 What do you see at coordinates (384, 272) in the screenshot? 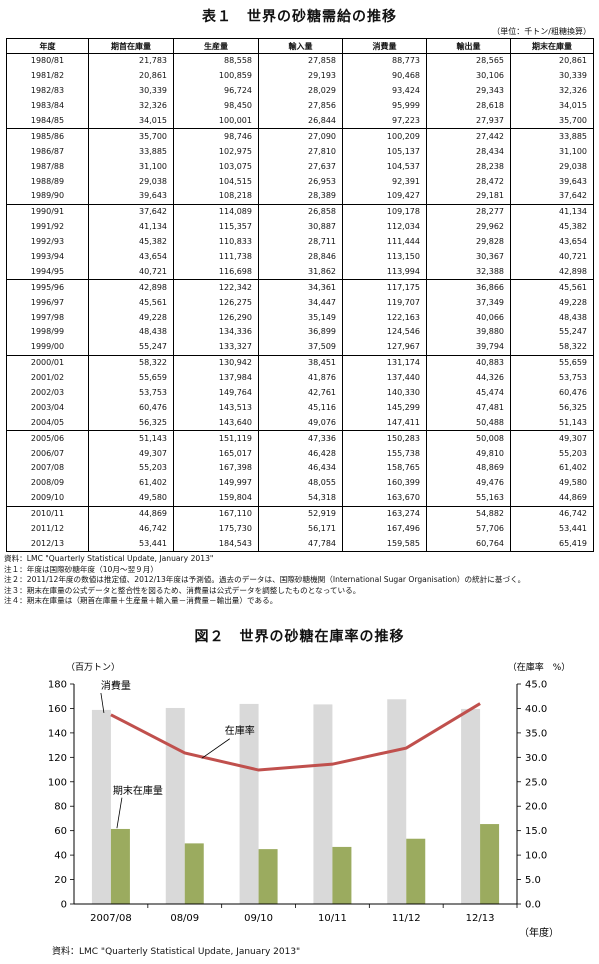
I see `value-cell: 113,994` at bounding box center [384, 272].